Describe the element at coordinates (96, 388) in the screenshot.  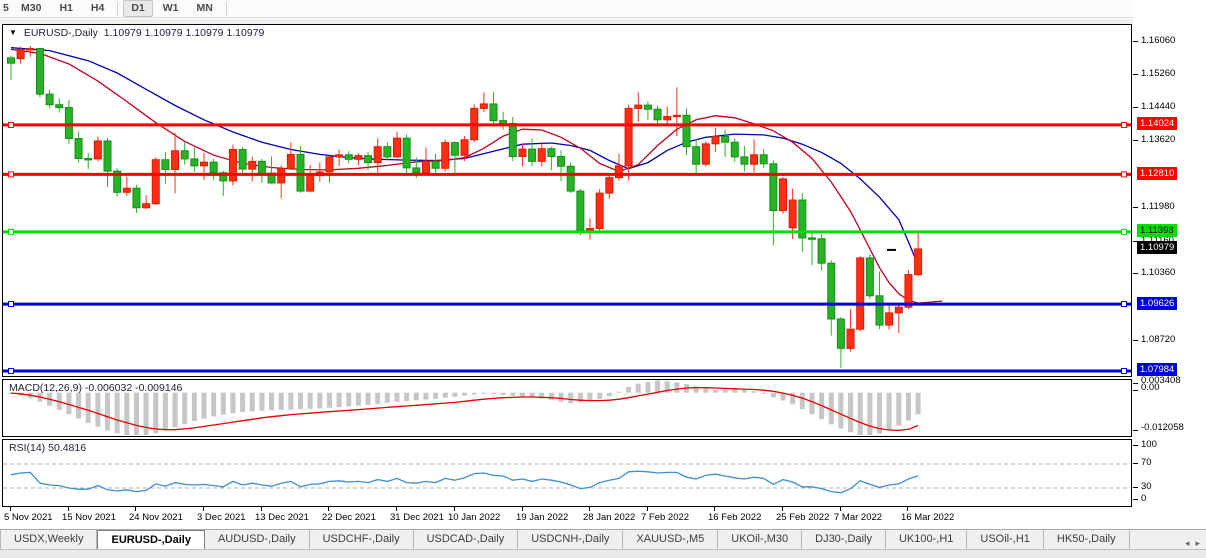
I see `macd-label: MACD(12,26,9) -0.006032 -0.009146` at that location.